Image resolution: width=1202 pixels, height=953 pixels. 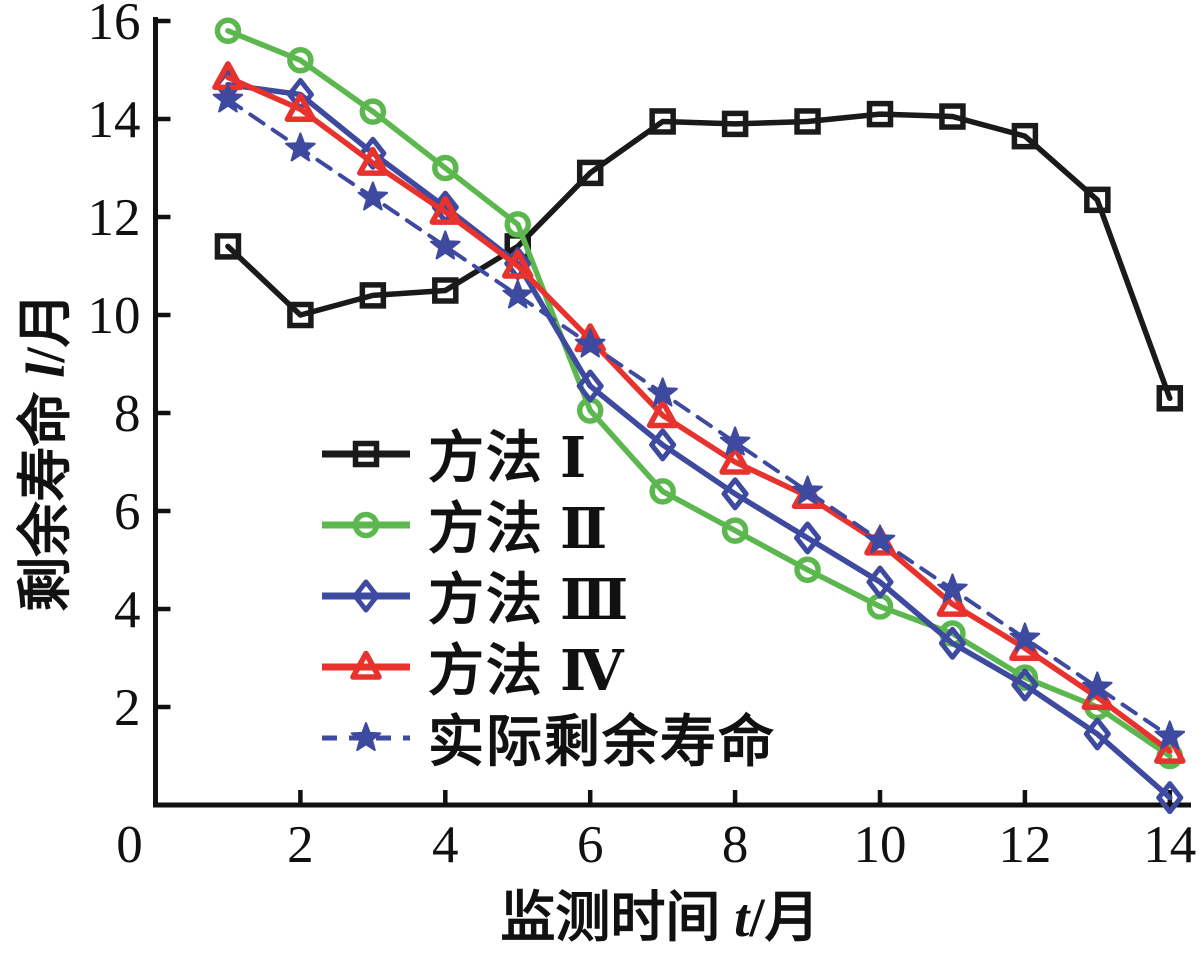 What do you see at coordinates (127, 414) in the screenshot?
I see `y-tick-label: 8` at bounding box center [127, 414].